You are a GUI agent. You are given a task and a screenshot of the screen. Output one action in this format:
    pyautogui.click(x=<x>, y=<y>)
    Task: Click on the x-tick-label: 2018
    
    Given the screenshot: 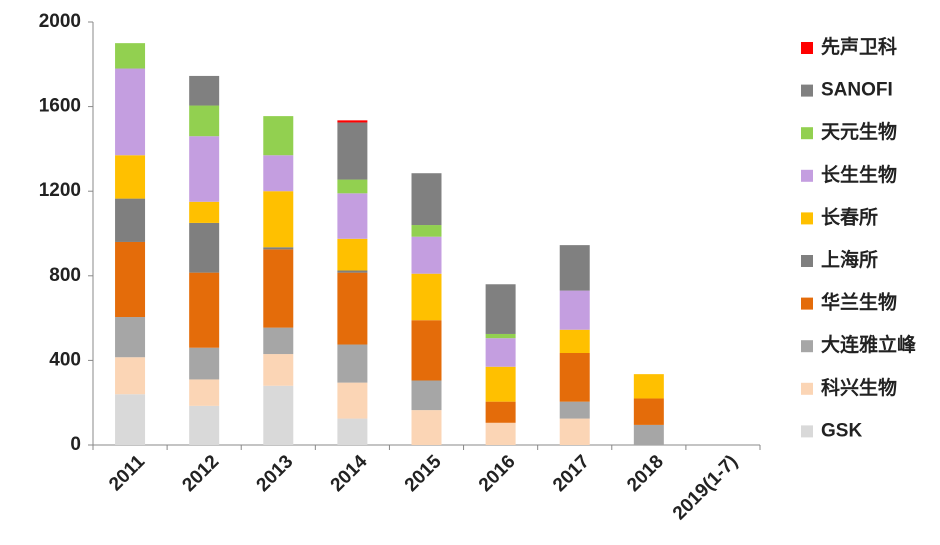 What is the action you would take?
    pyautogui.click(x=645, y=473)
    